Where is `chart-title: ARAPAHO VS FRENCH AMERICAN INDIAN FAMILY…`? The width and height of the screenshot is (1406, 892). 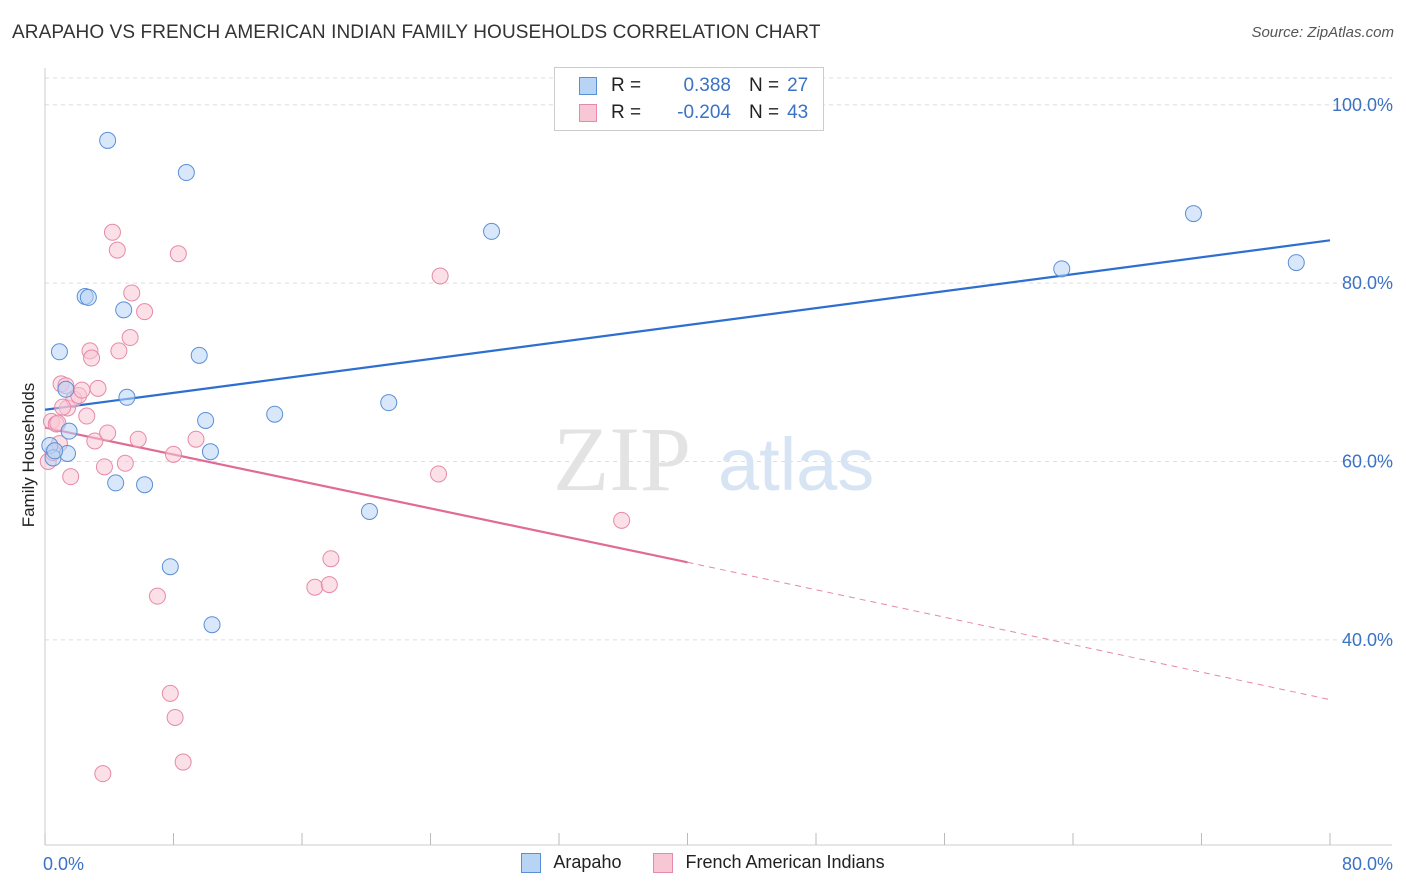
chart-title: ARAPAHO VS FRENCH AMERICAN INDIAN FAMILY… is located at coordinates (416, 32).